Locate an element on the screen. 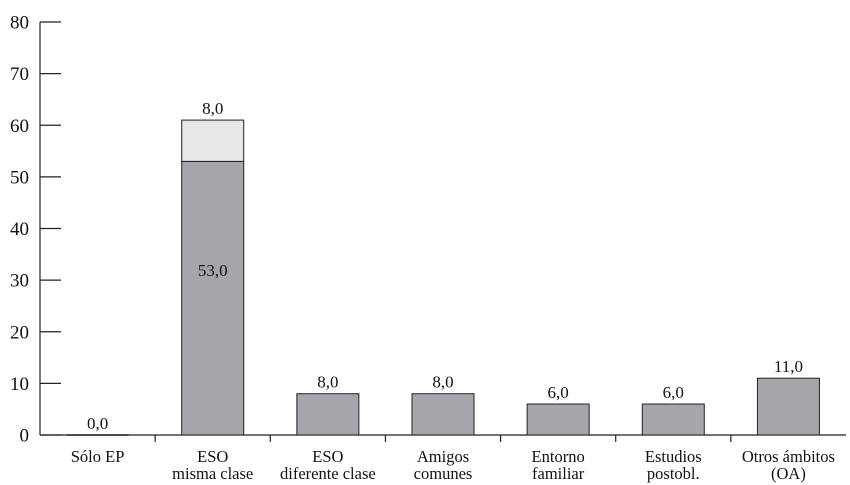 This screenshot has width=850, height=485. category-label: diferente clase is located at coordinates (328, 473).